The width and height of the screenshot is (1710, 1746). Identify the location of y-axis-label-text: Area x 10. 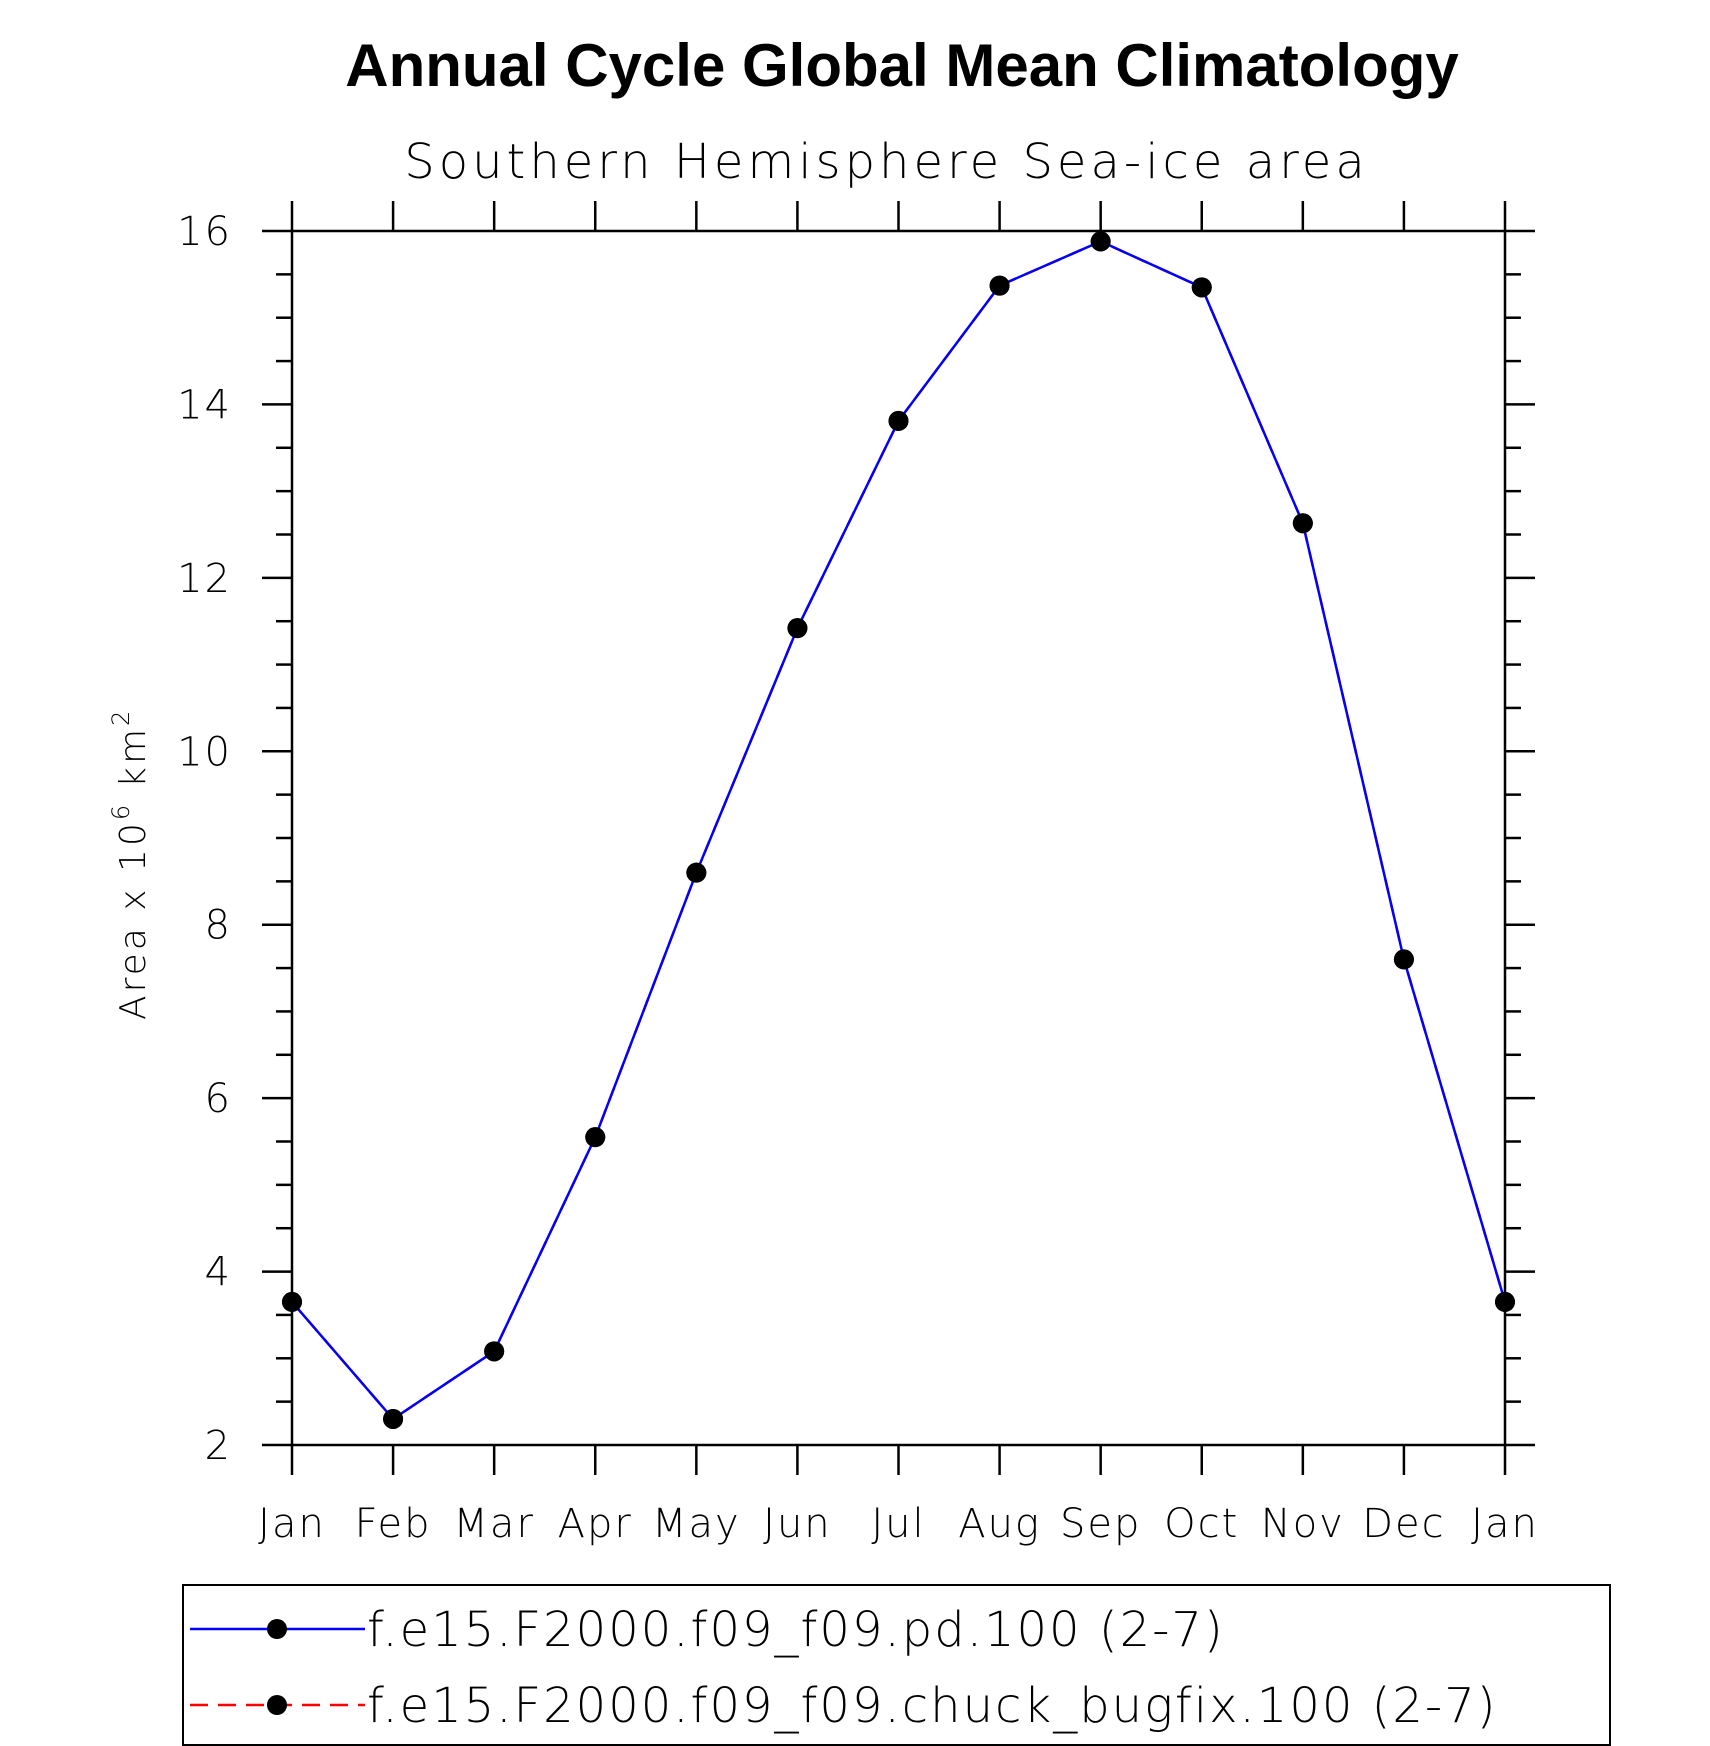
(133, 920).